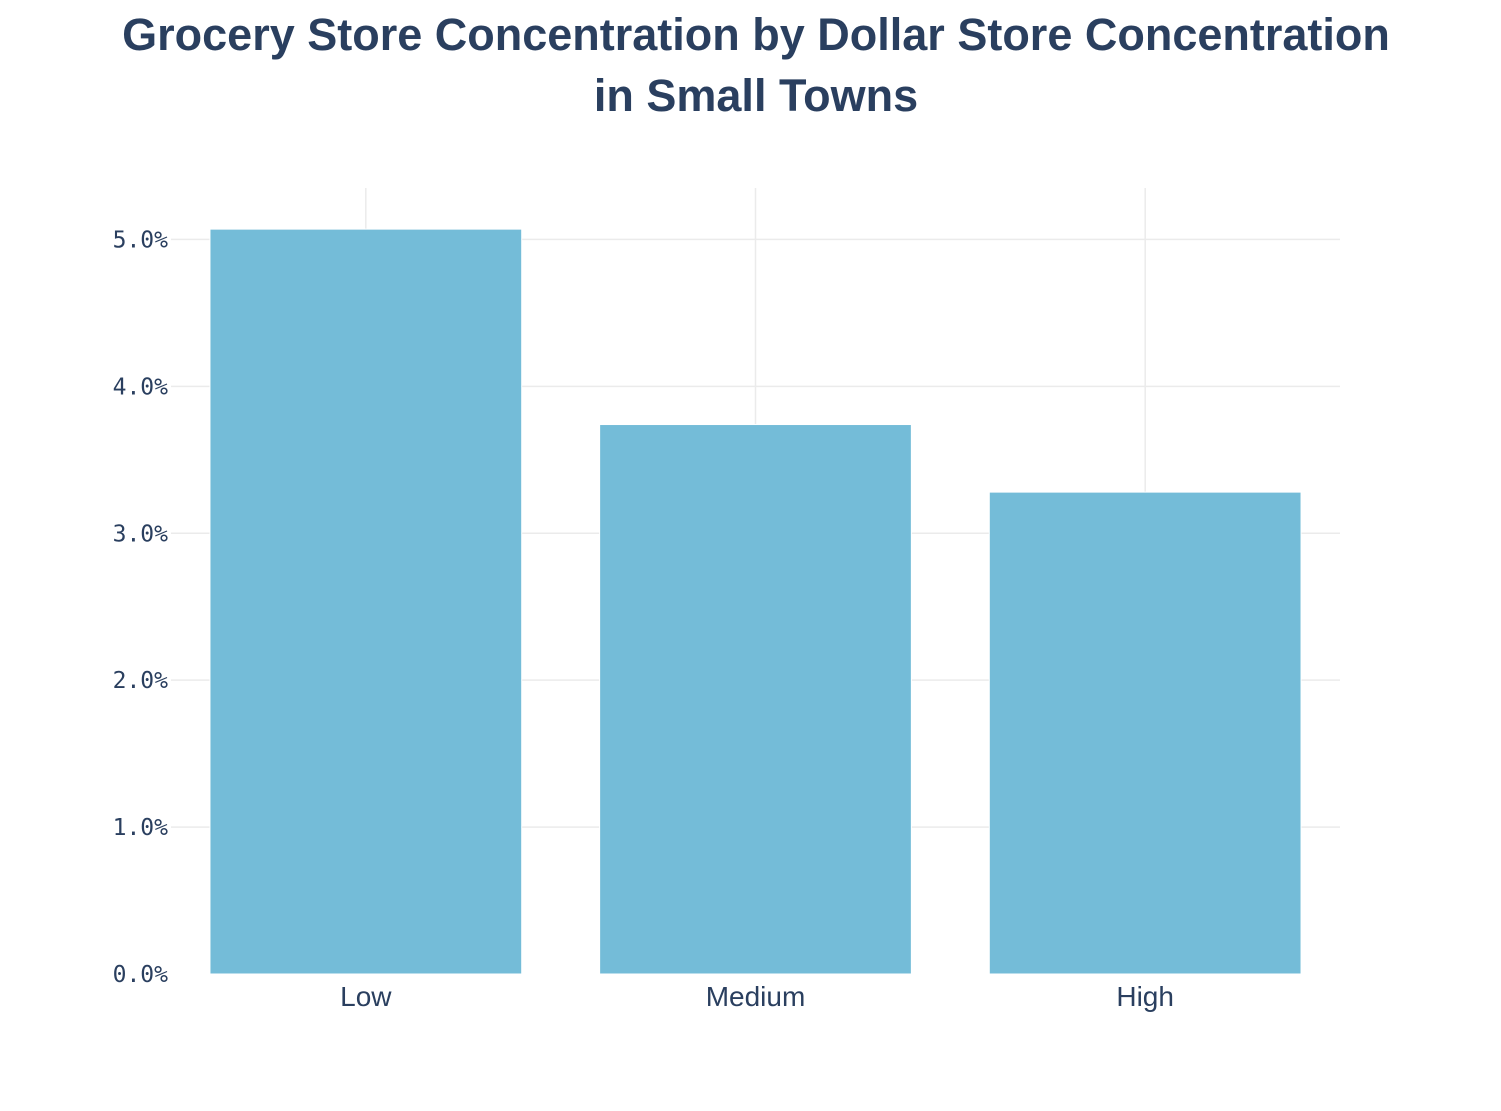  What do you see at coordinates (1145, 996) in the screenshot?
I see `x-tick-label: High` at bounding box center [1145, 996].